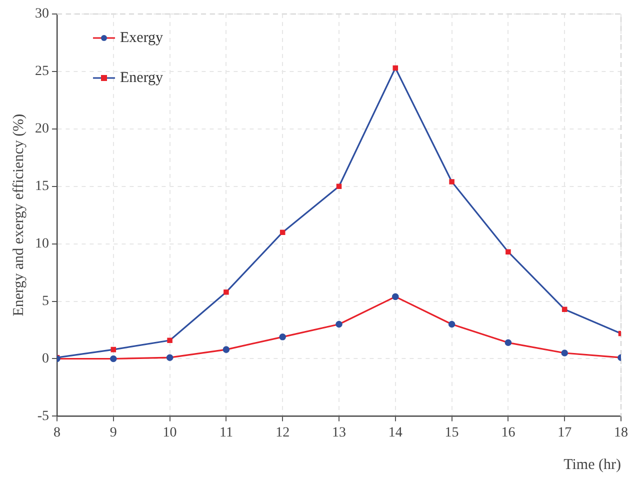  I want to click on x-axis-title: Time (hr), so click(592, 464).